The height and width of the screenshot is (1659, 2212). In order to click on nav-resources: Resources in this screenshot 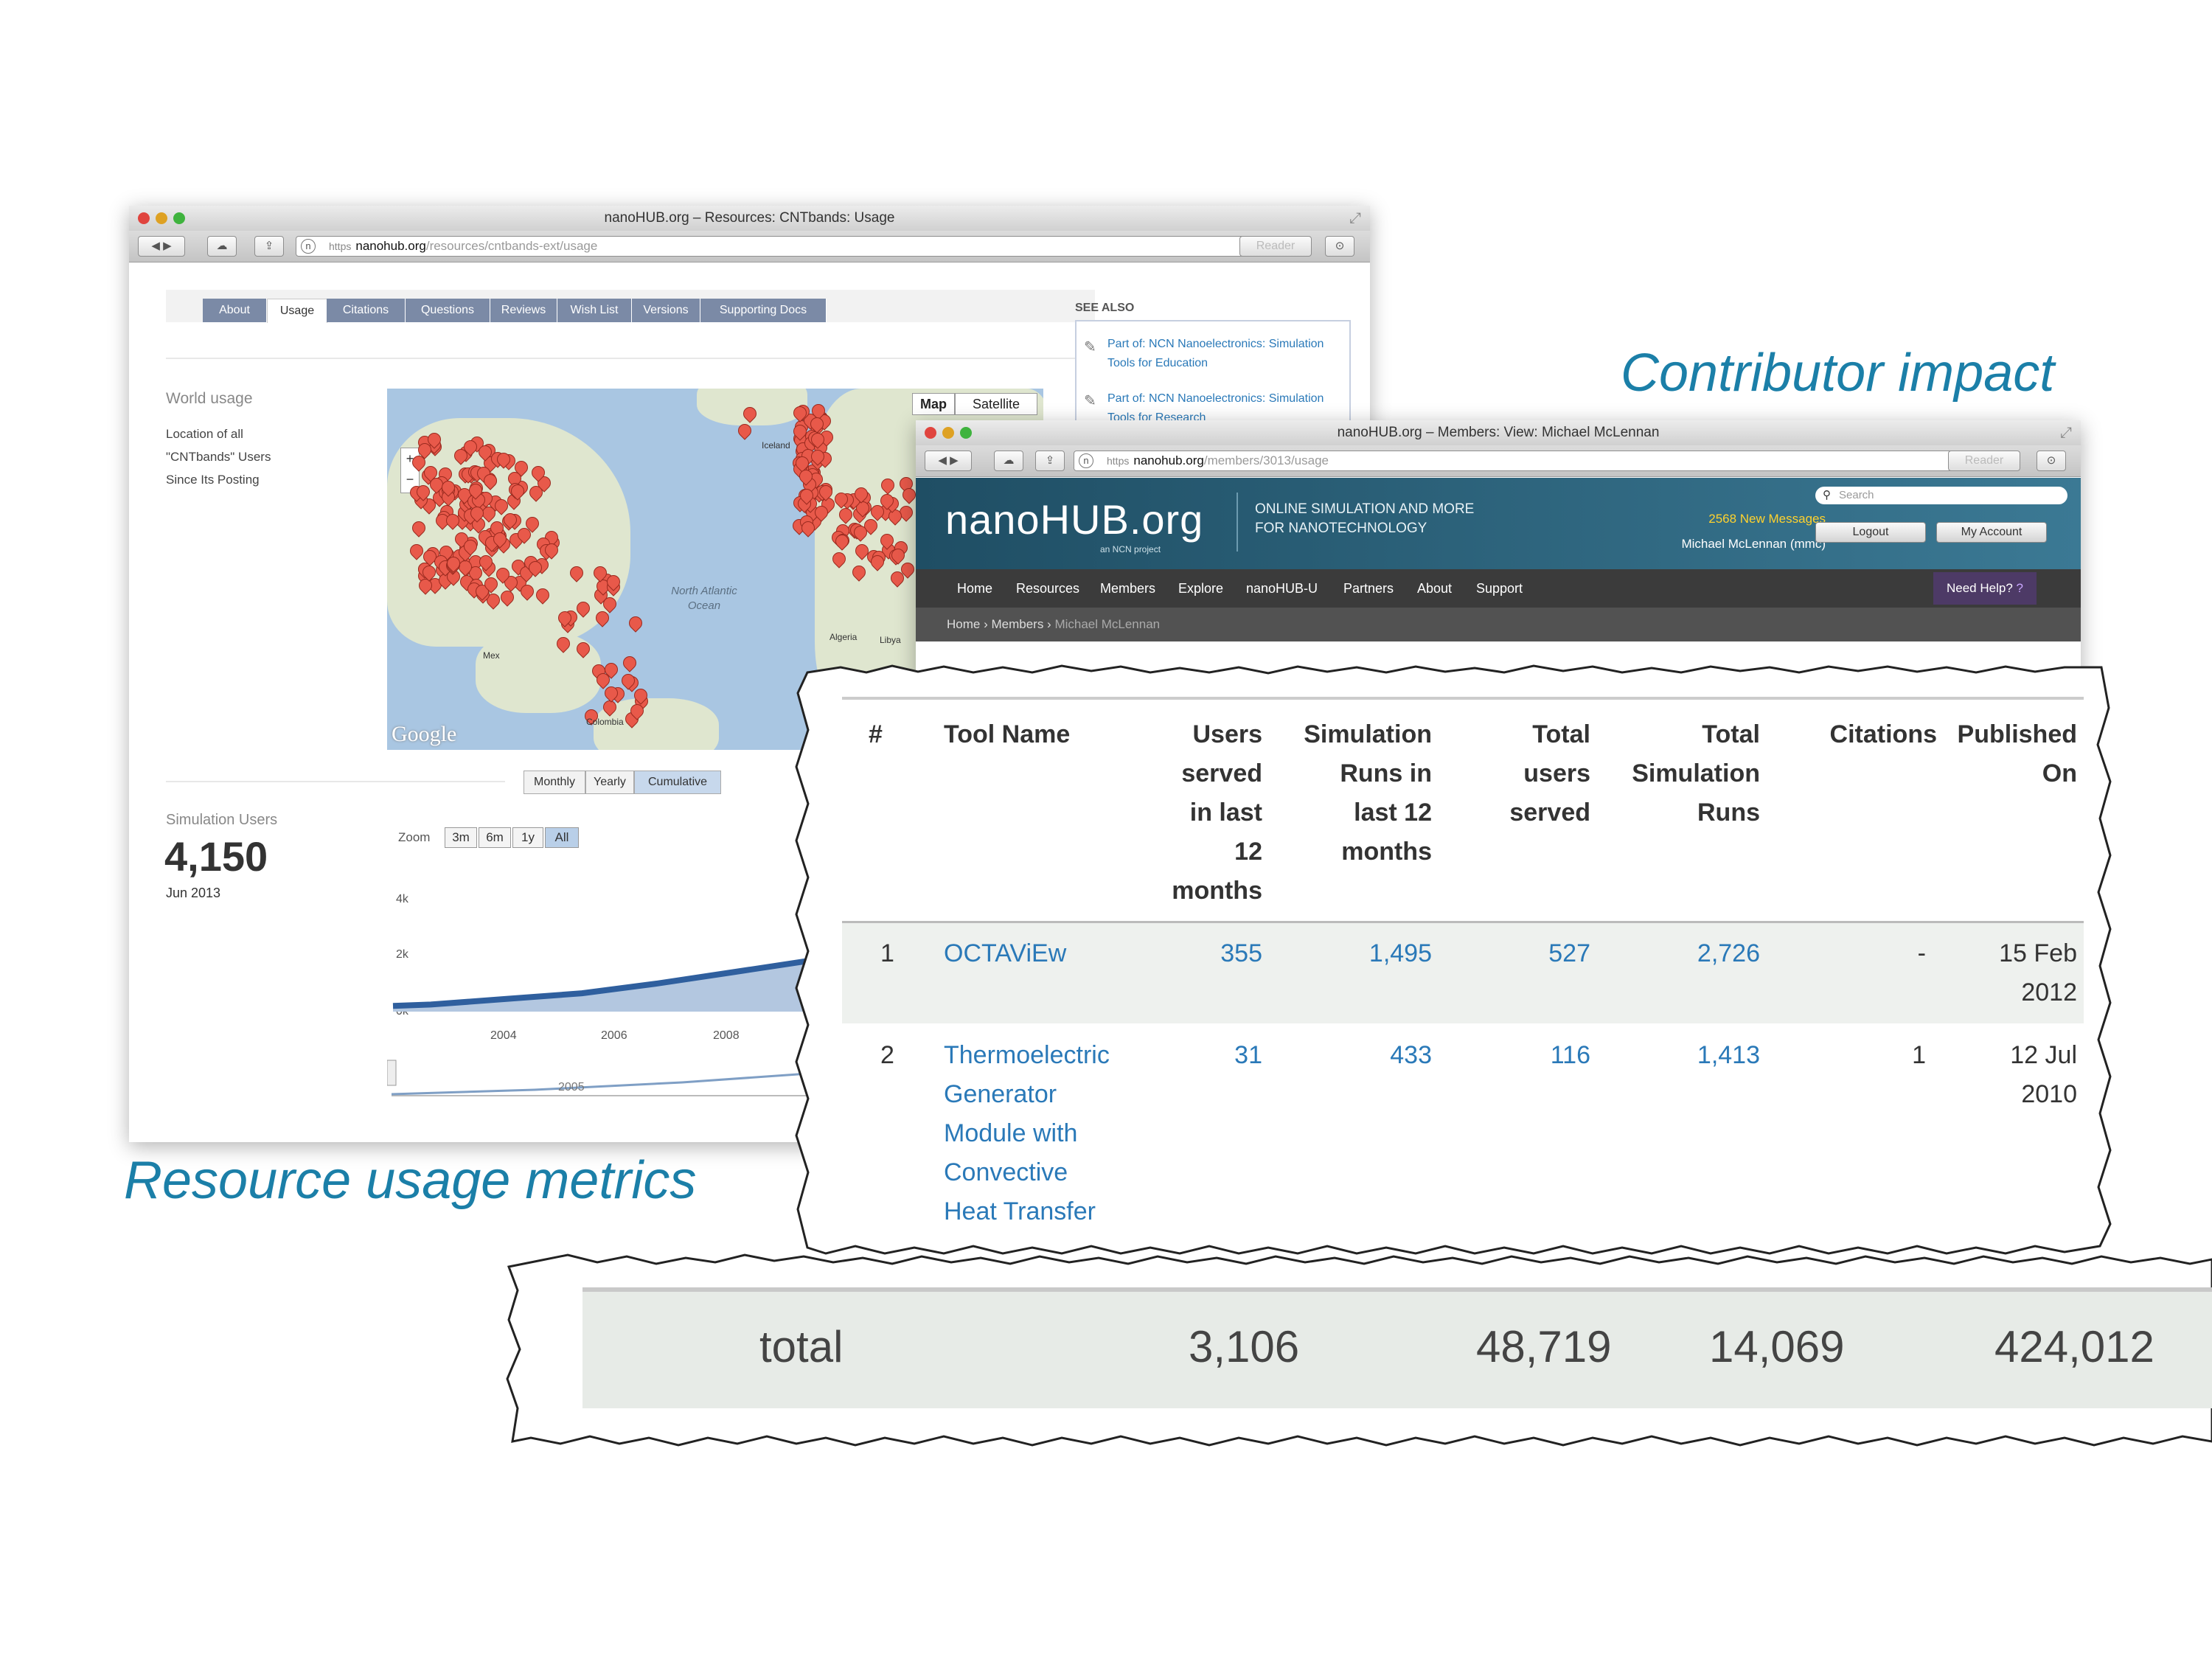, I will do `click(1048, 588)`.